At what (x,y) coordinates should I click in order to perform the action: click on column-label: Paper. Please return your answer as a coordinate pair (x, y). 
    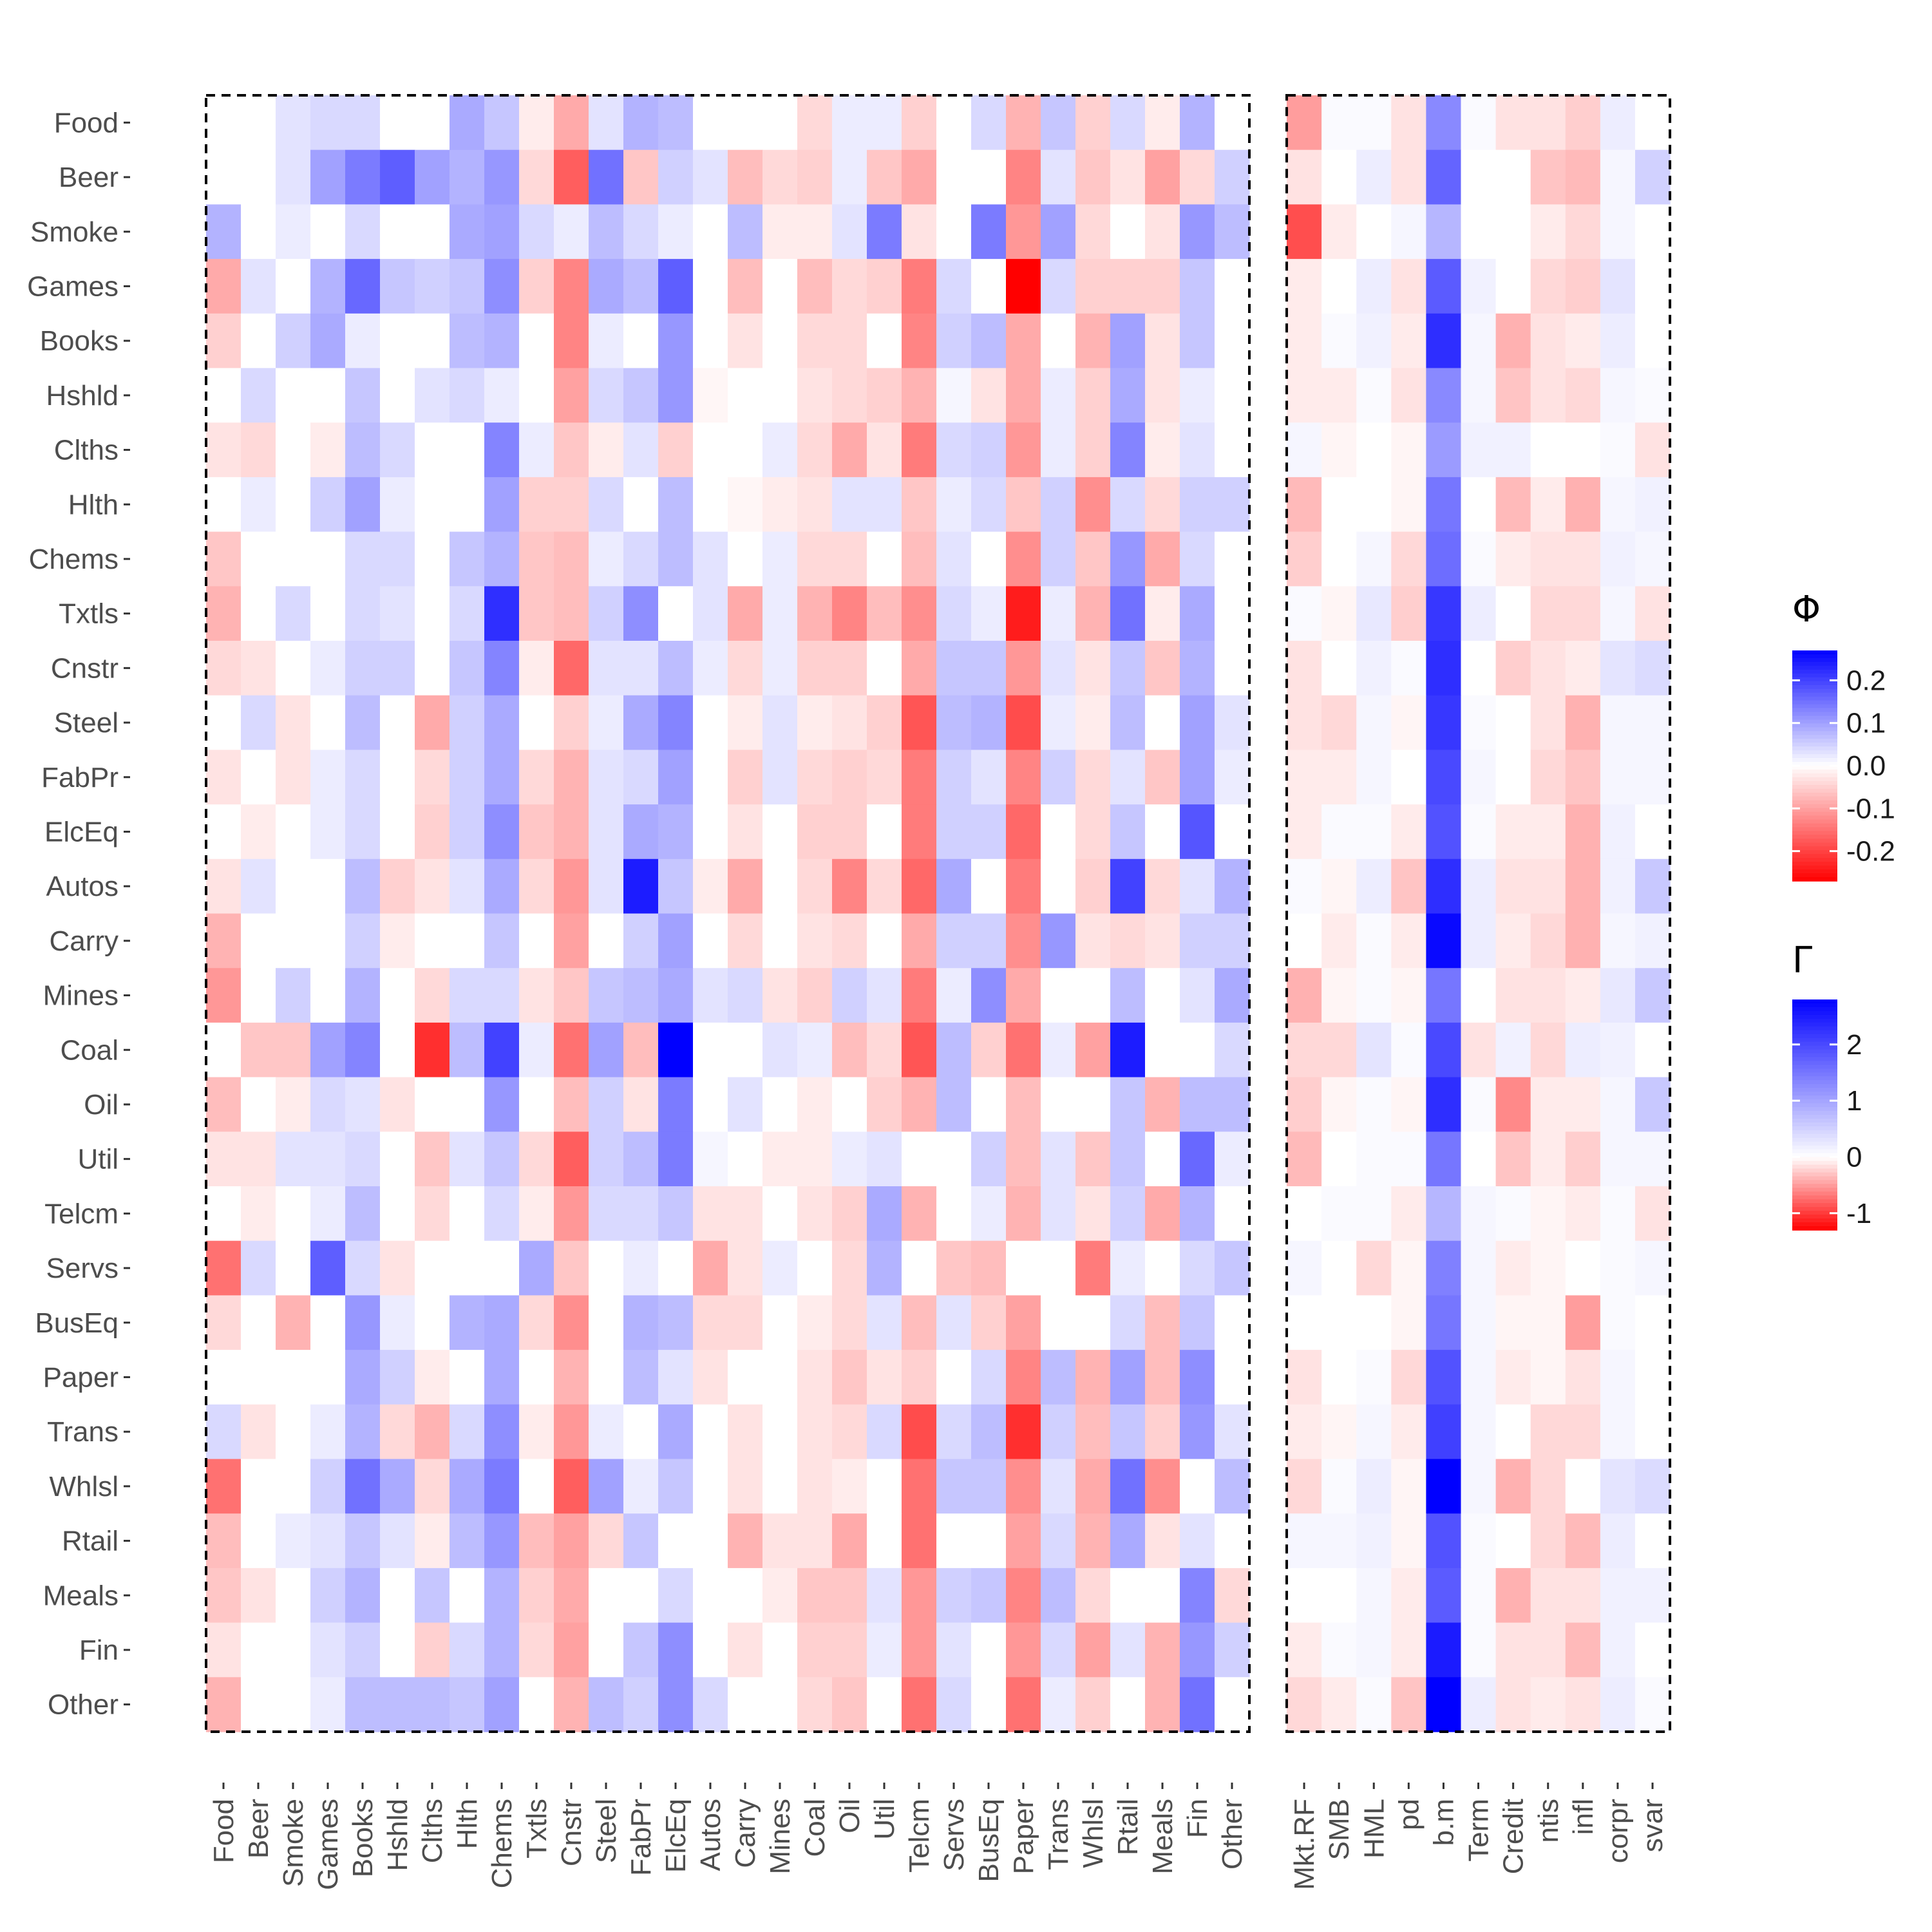
    Looking at the image, I should click on (1023, 1836).